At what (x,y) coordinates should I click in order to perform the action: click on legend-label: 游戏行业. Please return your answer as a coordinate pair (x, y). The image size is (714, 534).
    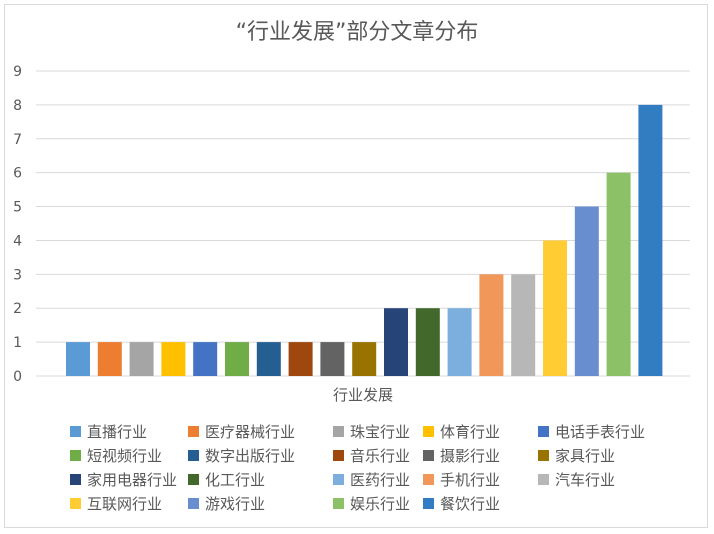
    Looking at the image, I should click on (235, 504).